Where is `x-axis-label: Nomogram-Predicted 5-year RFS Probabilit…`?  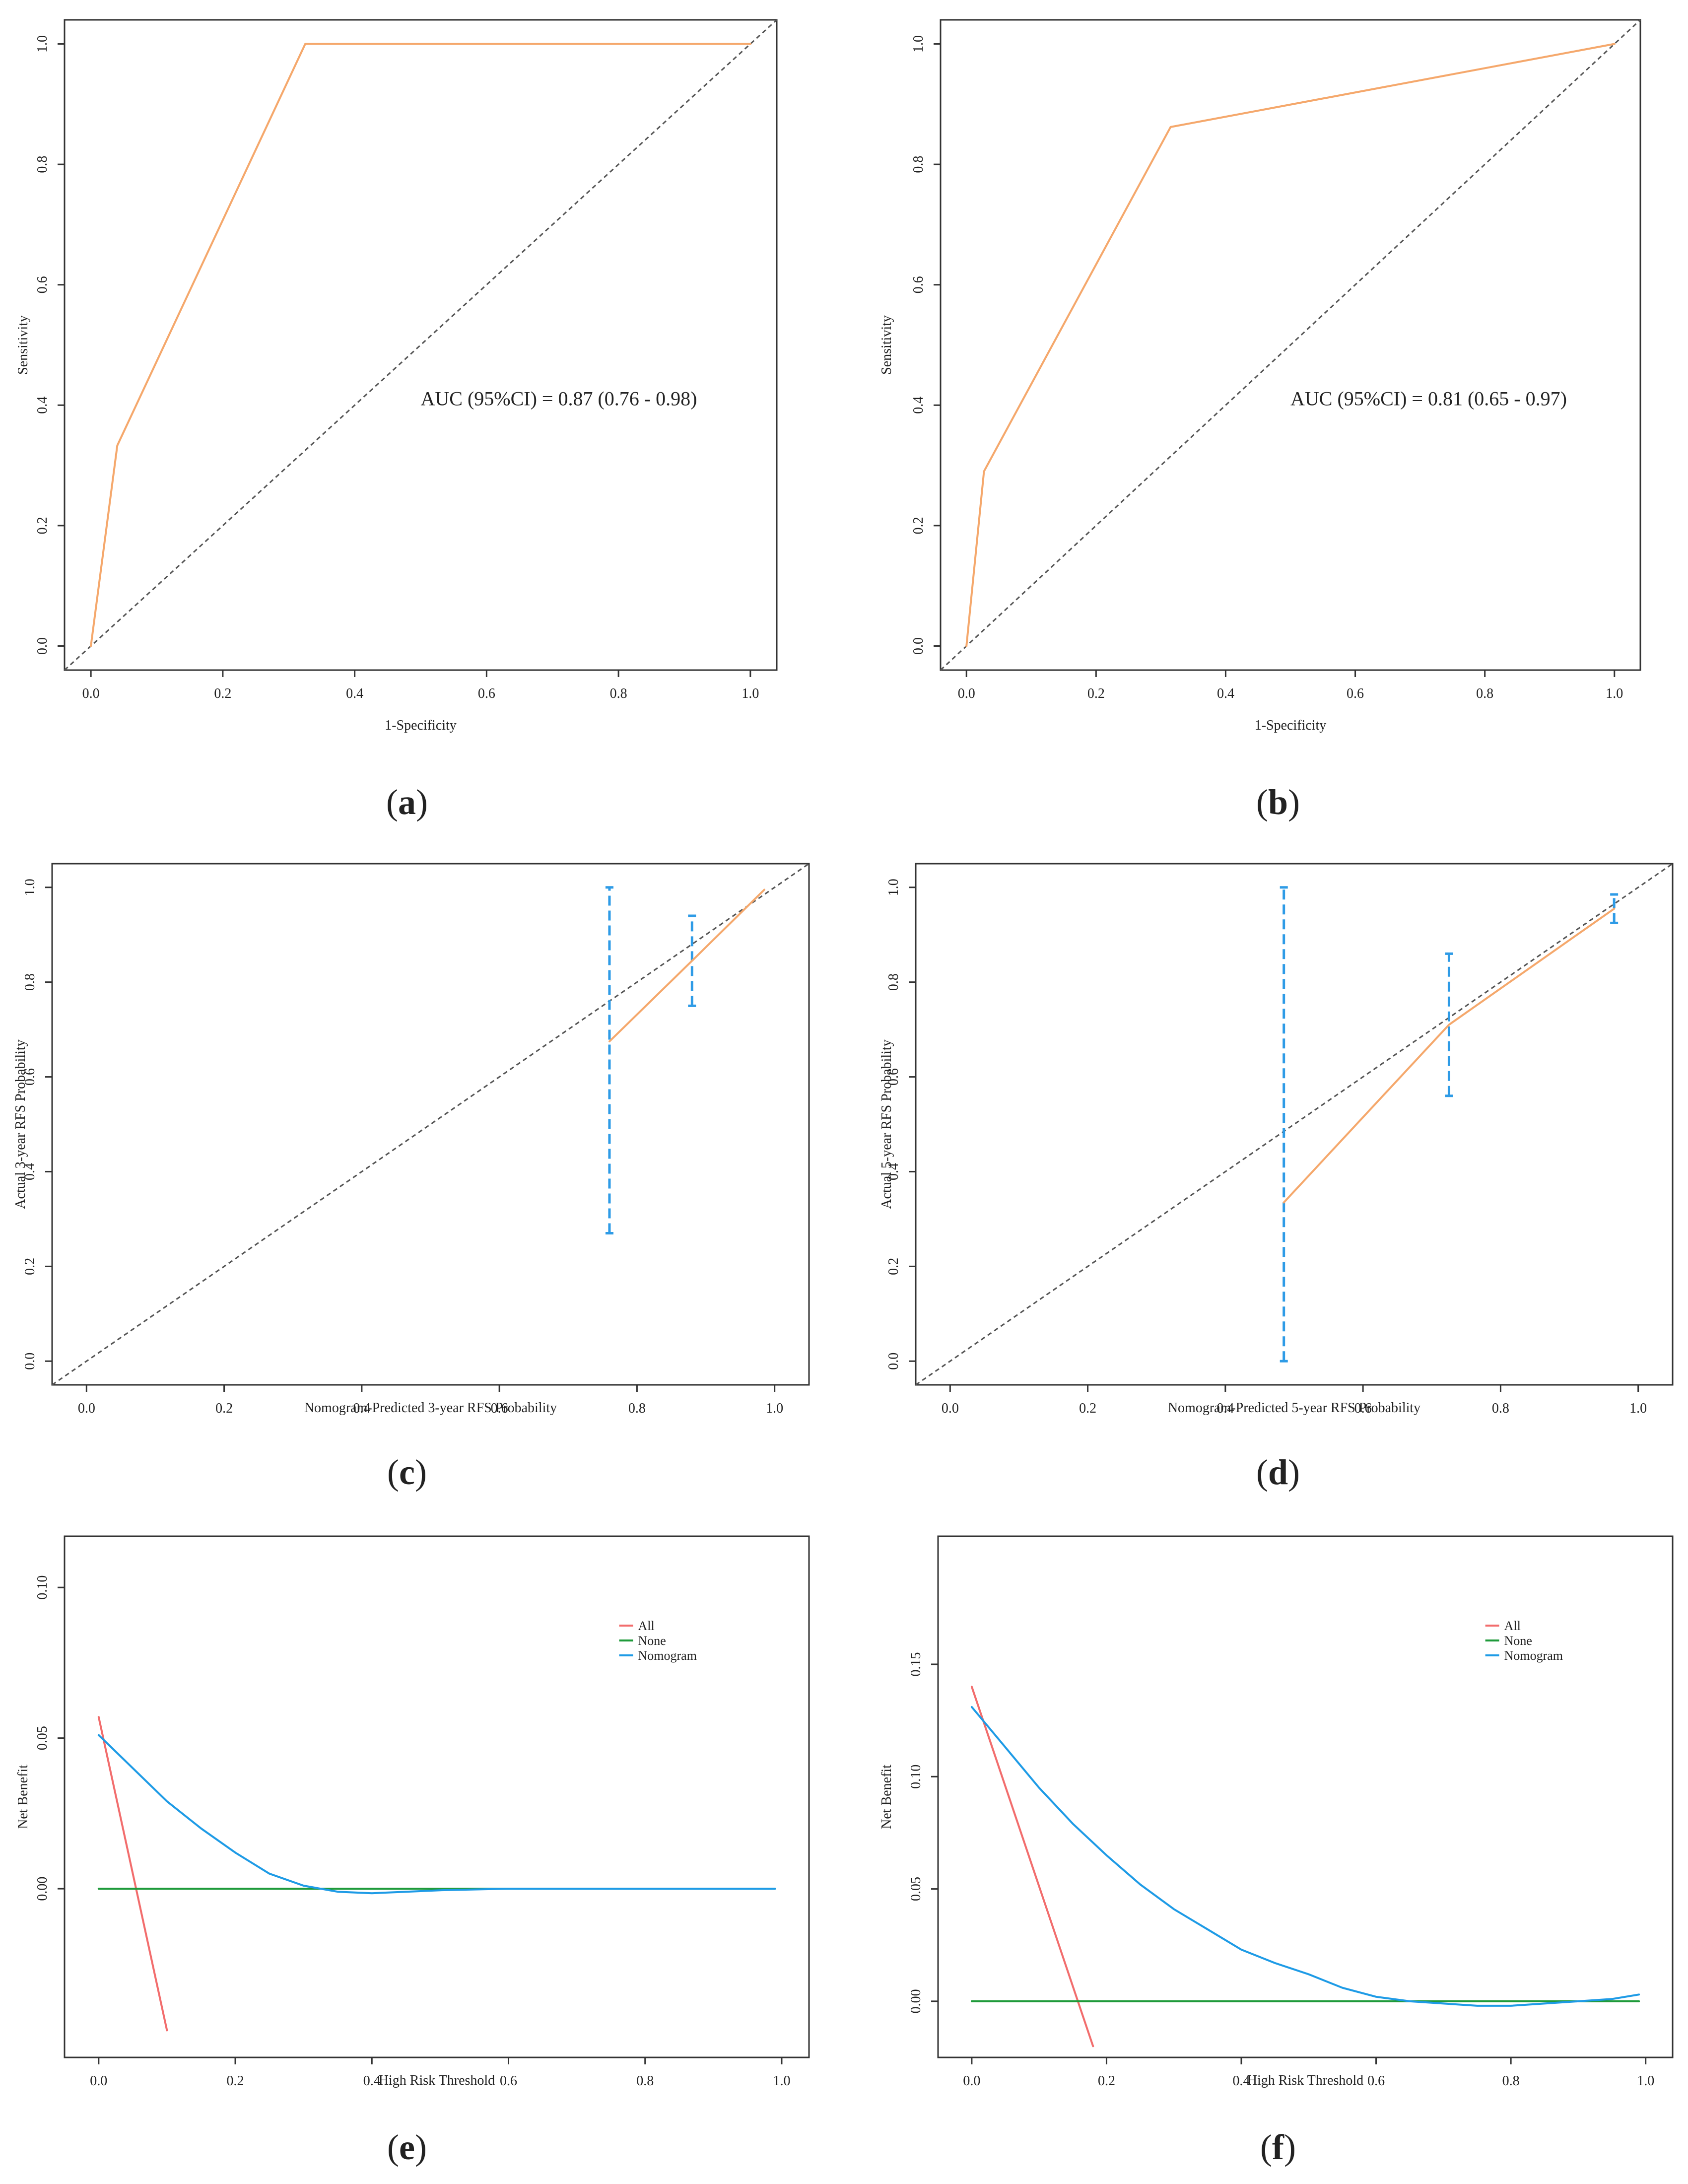
x-axis-label: Nomogram-Predicted 5-year RFS Probabilit… is located at coordinates (1294, 1408).